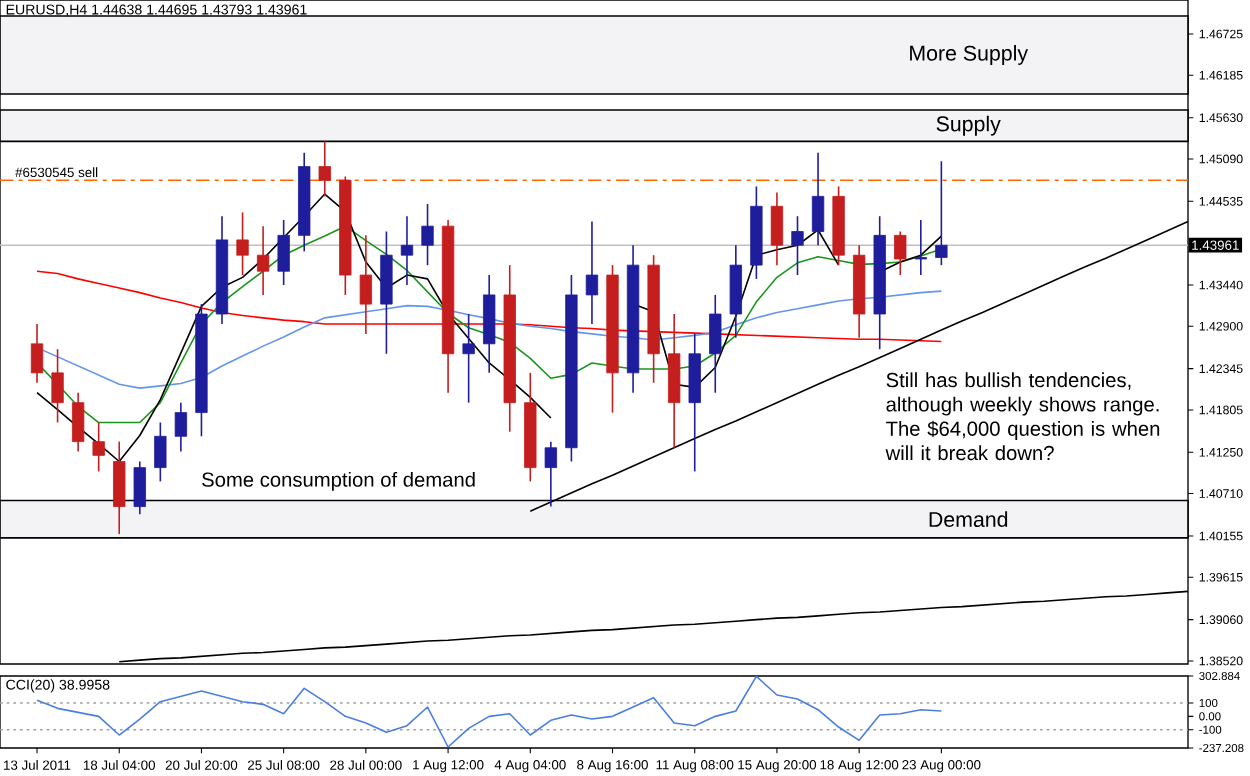 This screenshot has width=1250, height=776. What do you see at coordinates (968, 519) in the screenshot?
I see `band-label: Demand` at bounding box center [968, 519].